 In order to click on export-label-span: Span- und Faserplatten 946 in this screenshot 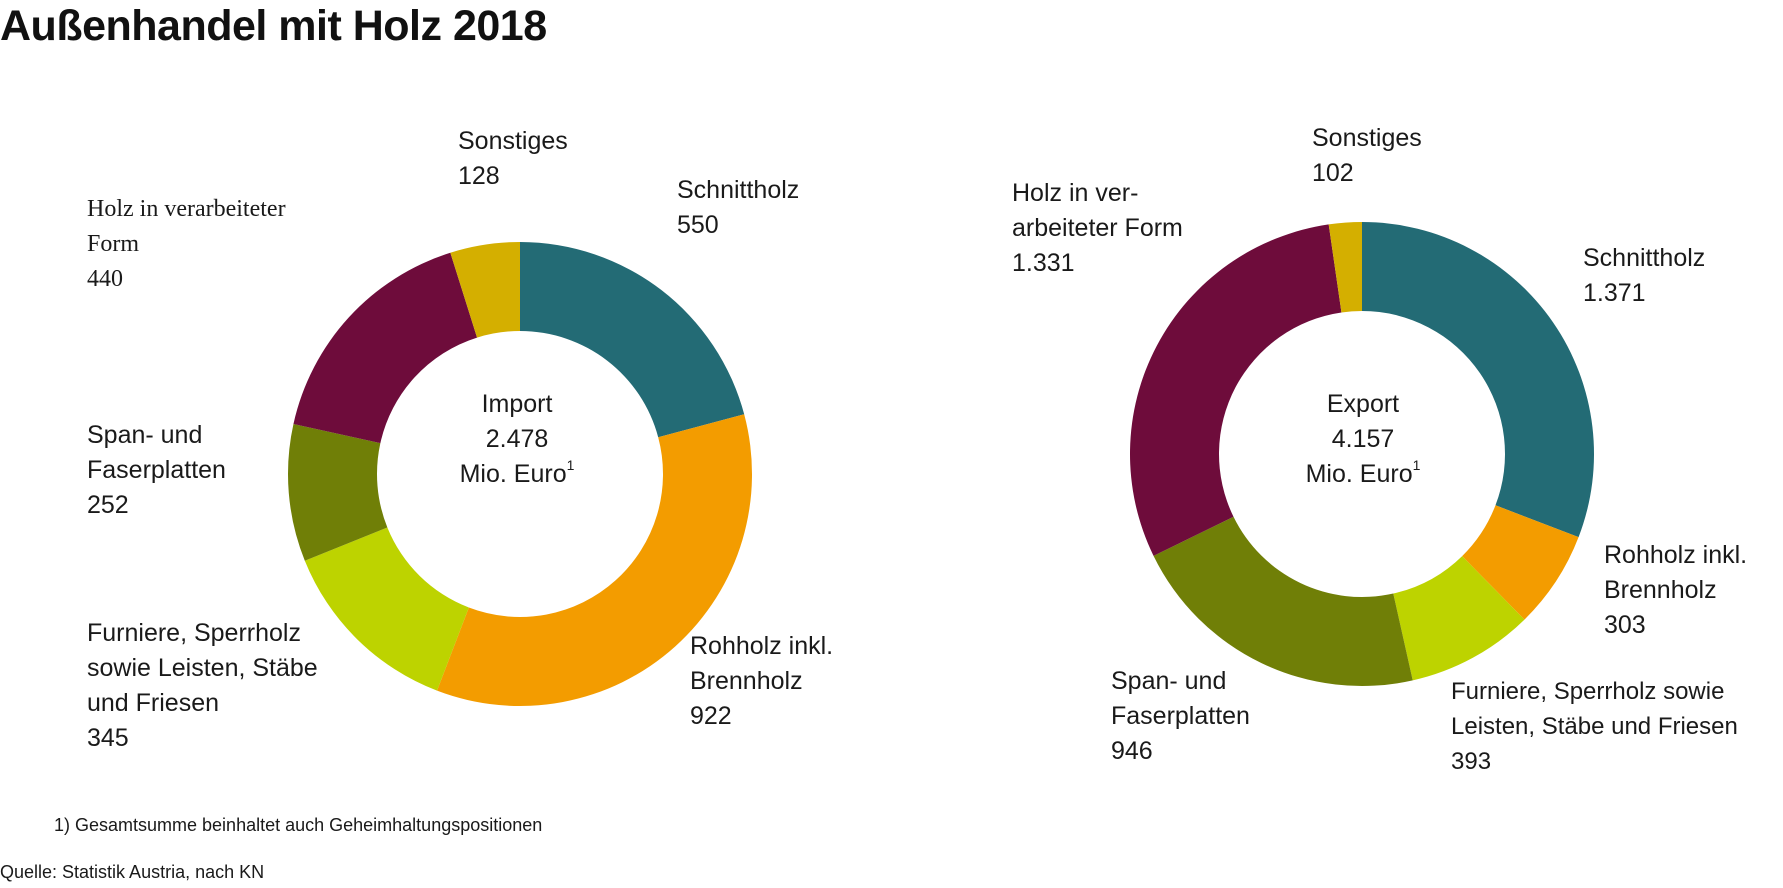, I will do `click(1180, 716)`.